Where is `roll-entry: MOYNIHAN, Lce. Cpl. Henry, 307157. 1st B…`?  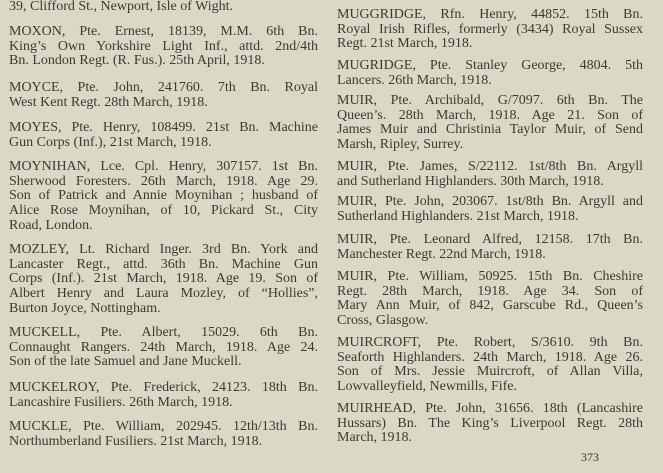
roll-entry: MOYNIHAN, Lce. Cpl. Henry, 307157. 1st B… is located at coordinates (163, 196).